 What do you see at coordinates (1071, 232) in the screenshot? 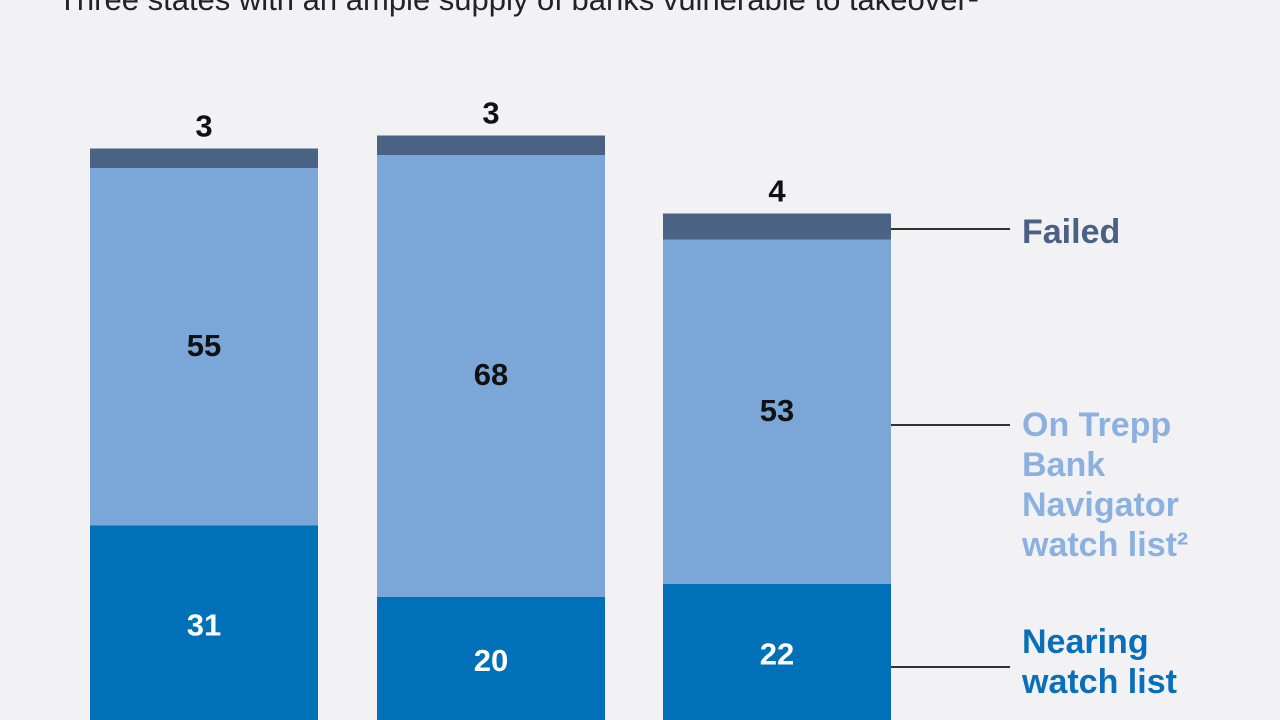
I see `legend-label: Failed` at bounding box center [1071, 232].